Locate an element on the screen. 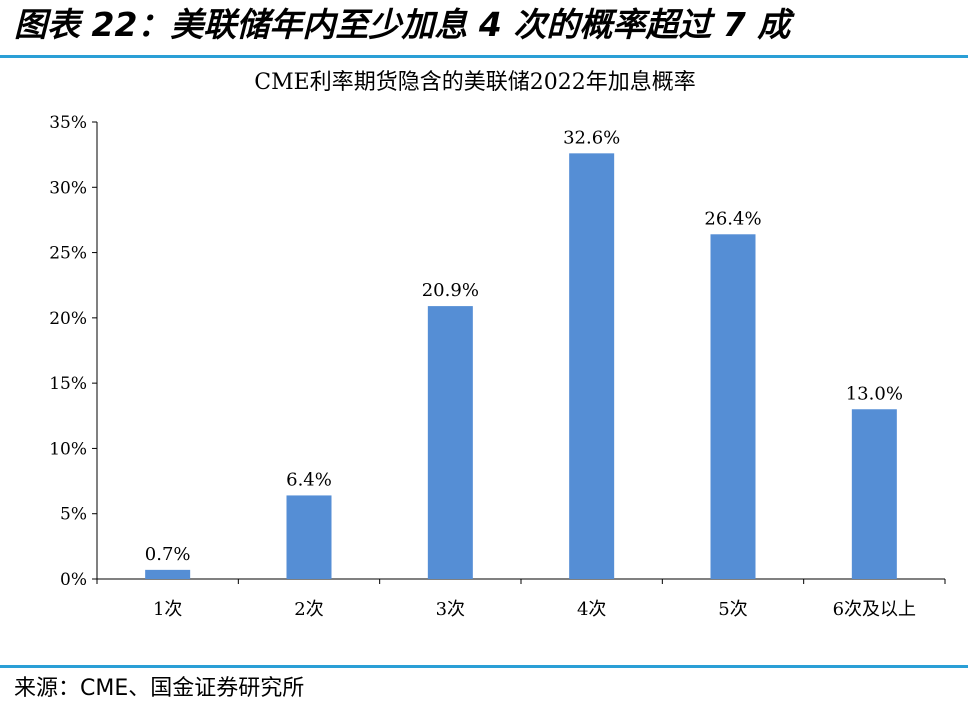 The image size is (968, 712). x-tick-label: 6次及以上 is located at coordinates (874, 609).